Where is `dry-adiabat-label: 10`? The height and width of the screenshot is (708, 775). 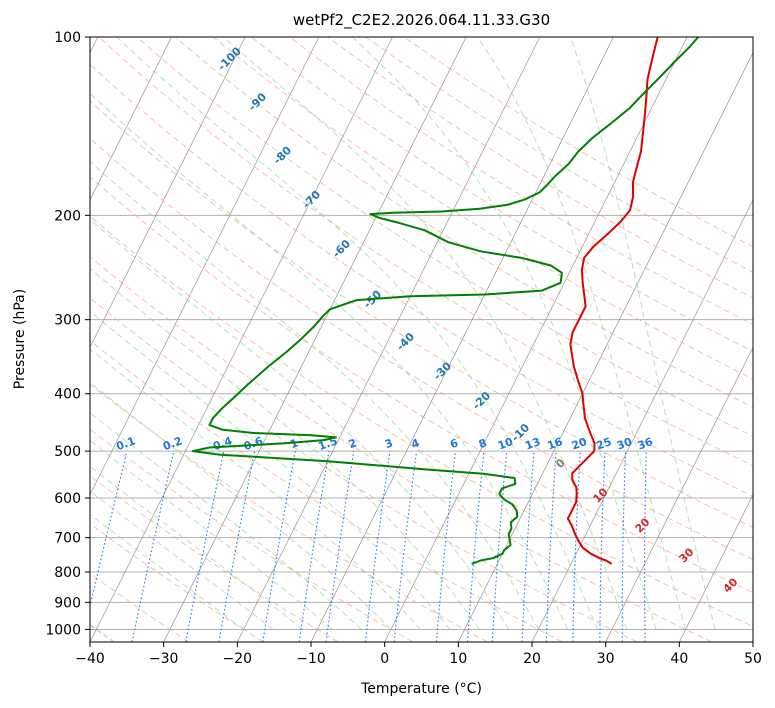
dry-adiabat-label: 10 is located at coordinates (601, 495).